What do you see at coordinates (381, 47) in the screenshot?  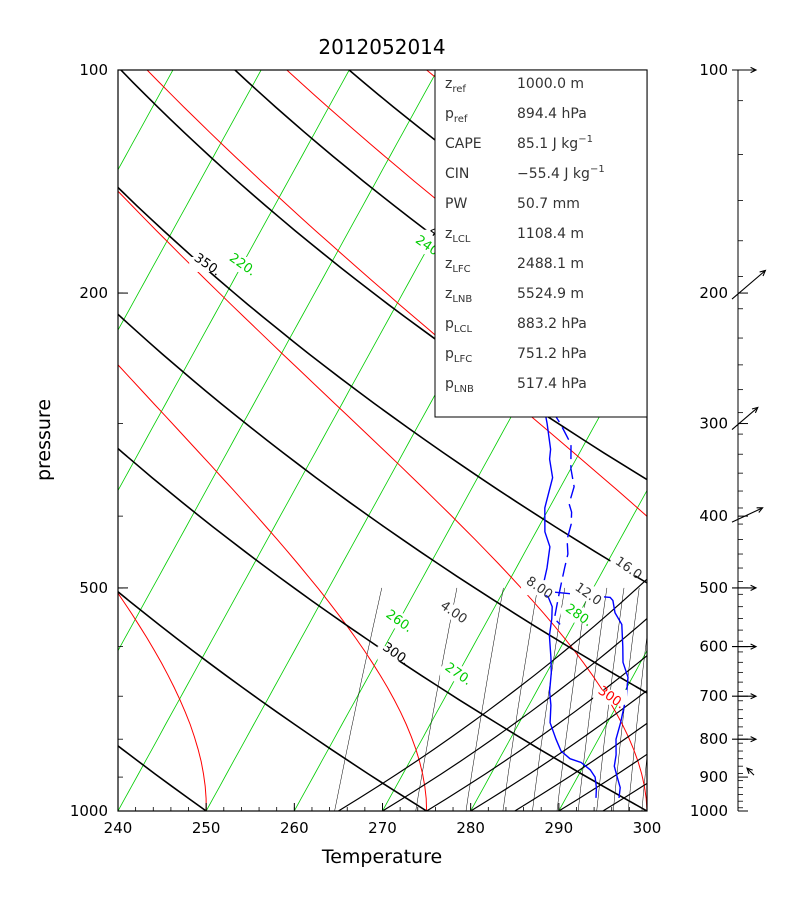 I see `chart-title: 2012052014` at bounding box center [381, 47].